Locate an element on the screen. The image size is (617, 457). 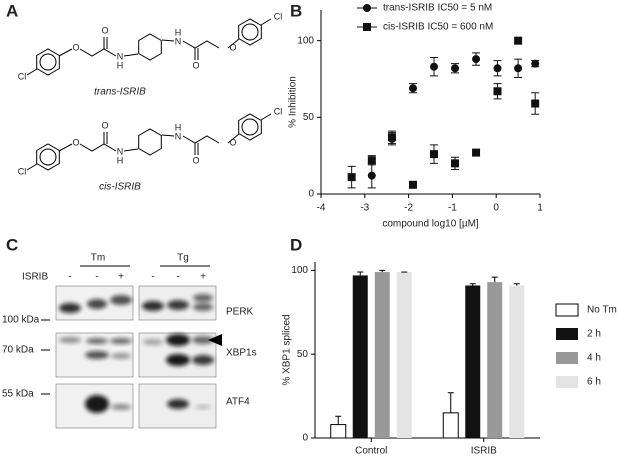
arrowhead is located at coordinates (215, 340).